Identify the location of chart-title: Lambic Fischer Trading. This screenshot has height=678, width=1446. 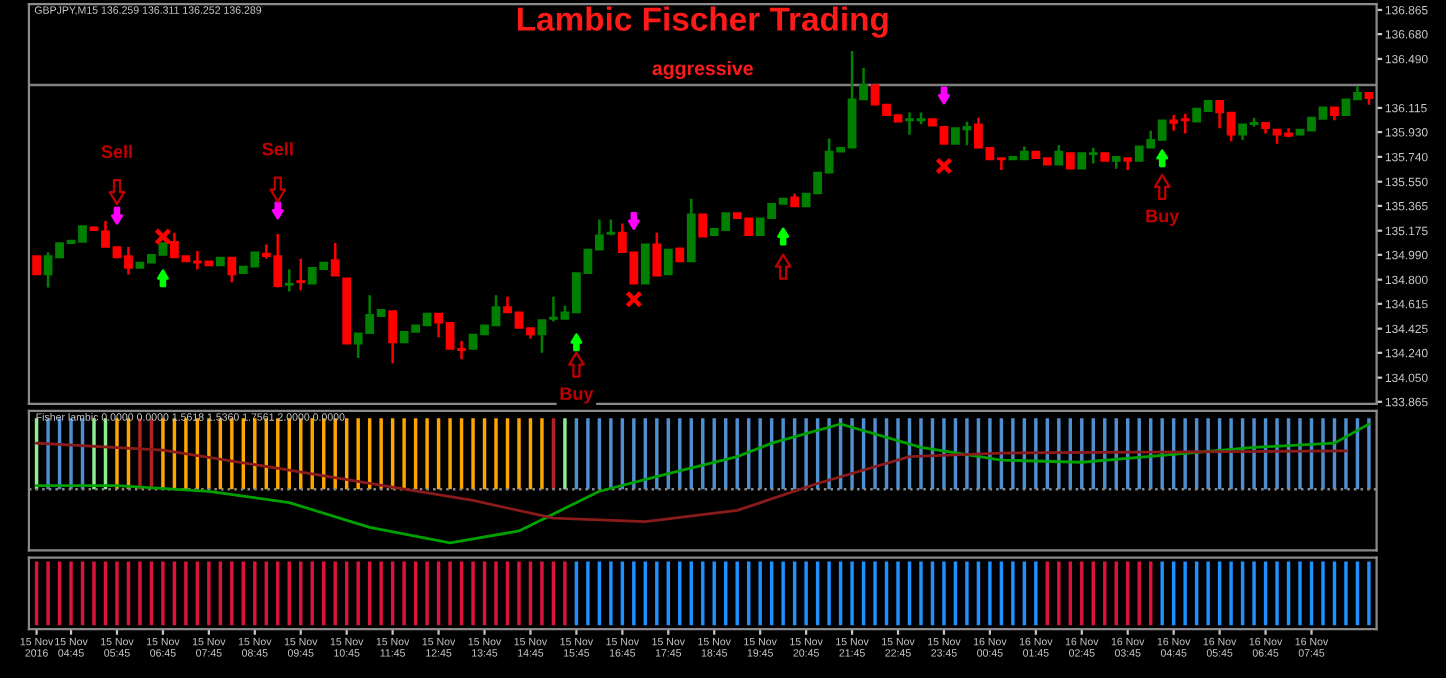
(702, 22).